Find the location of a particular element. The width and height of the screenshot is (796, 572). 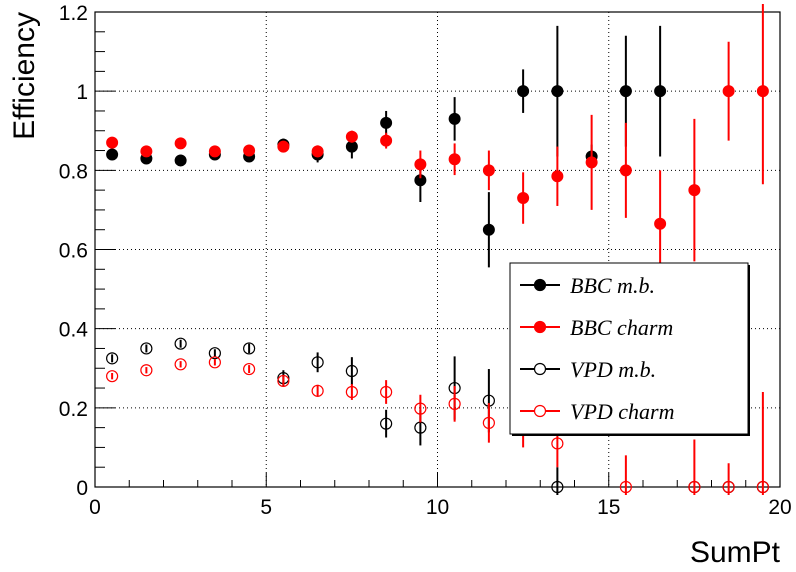

y-axis-title: Efficiency is located at coordinates (24, 76).